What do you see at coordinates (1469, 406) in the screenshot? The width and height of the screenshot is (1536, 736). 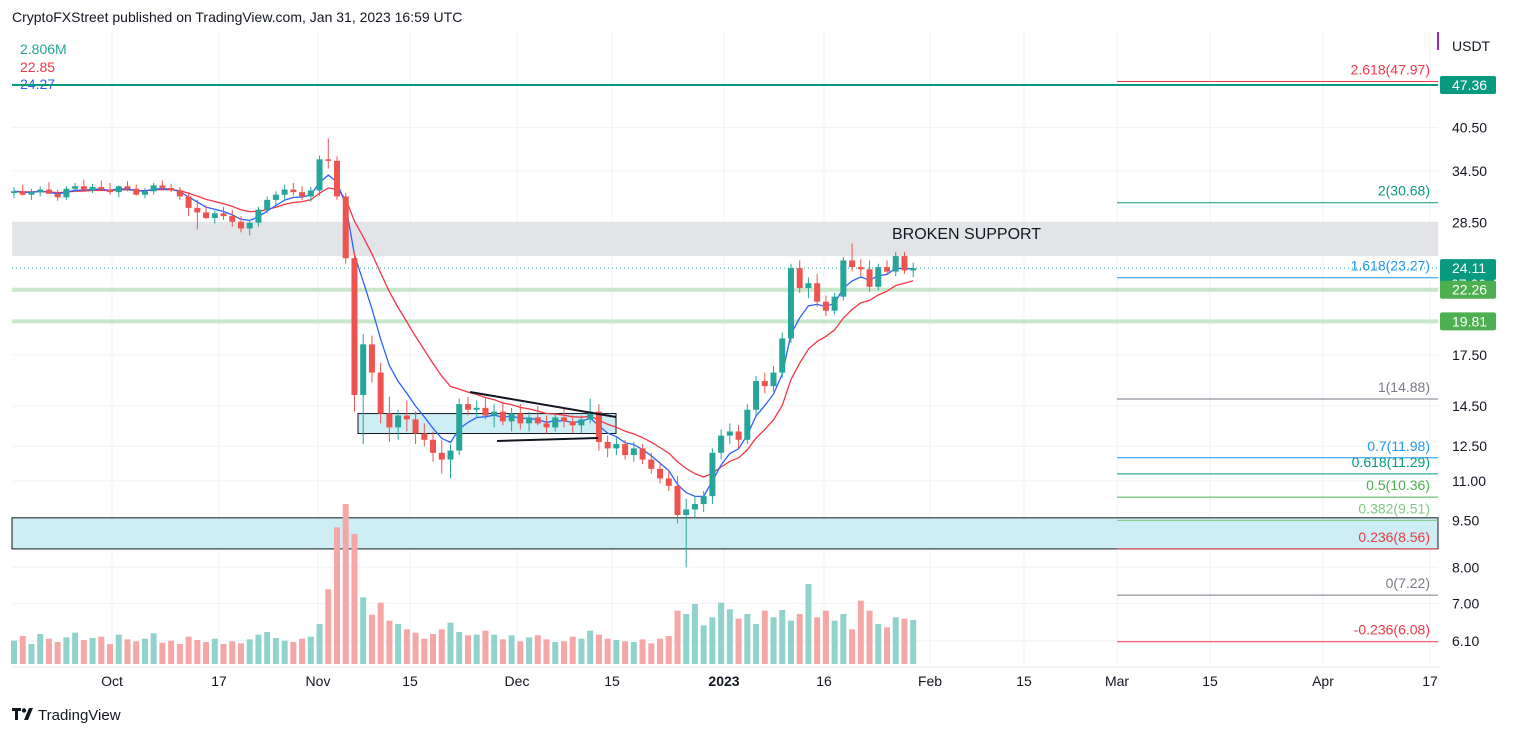 I see `price-tick-label: 14.50` at bounding box center [1469, 406].